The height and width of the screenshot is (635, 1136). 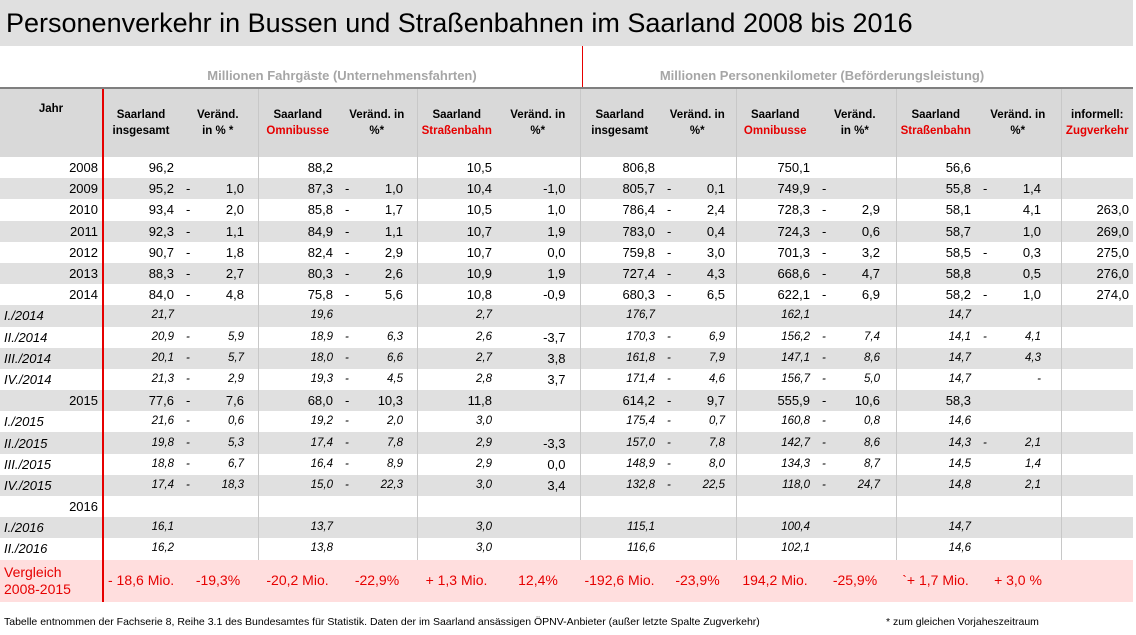 What do you see at coordinates (774, 210) in the screenshot?
I see `cell-value: 728,3` at bounding box center [774, 210].